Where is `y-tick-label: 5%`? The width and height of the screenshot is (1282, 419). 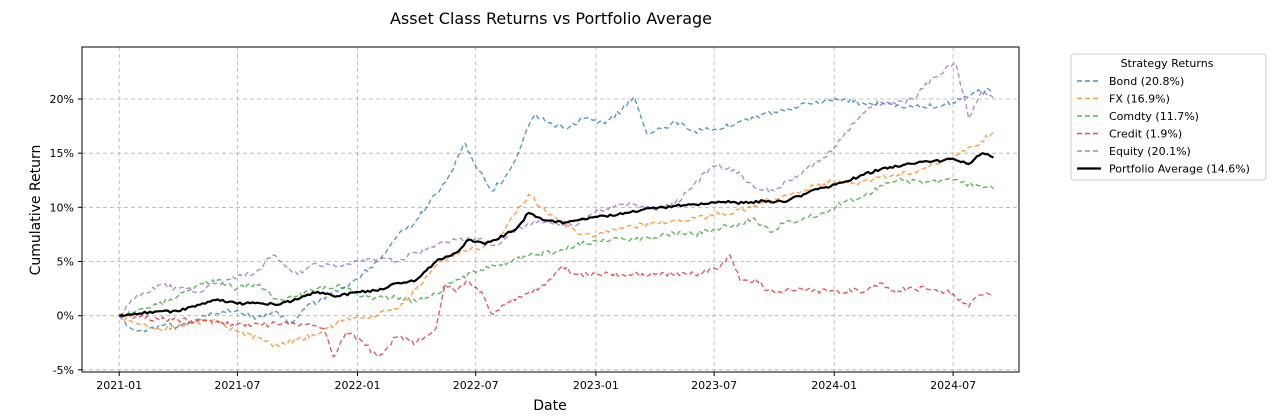 y-tick-label: 5% is located at coordinates (65, 262).